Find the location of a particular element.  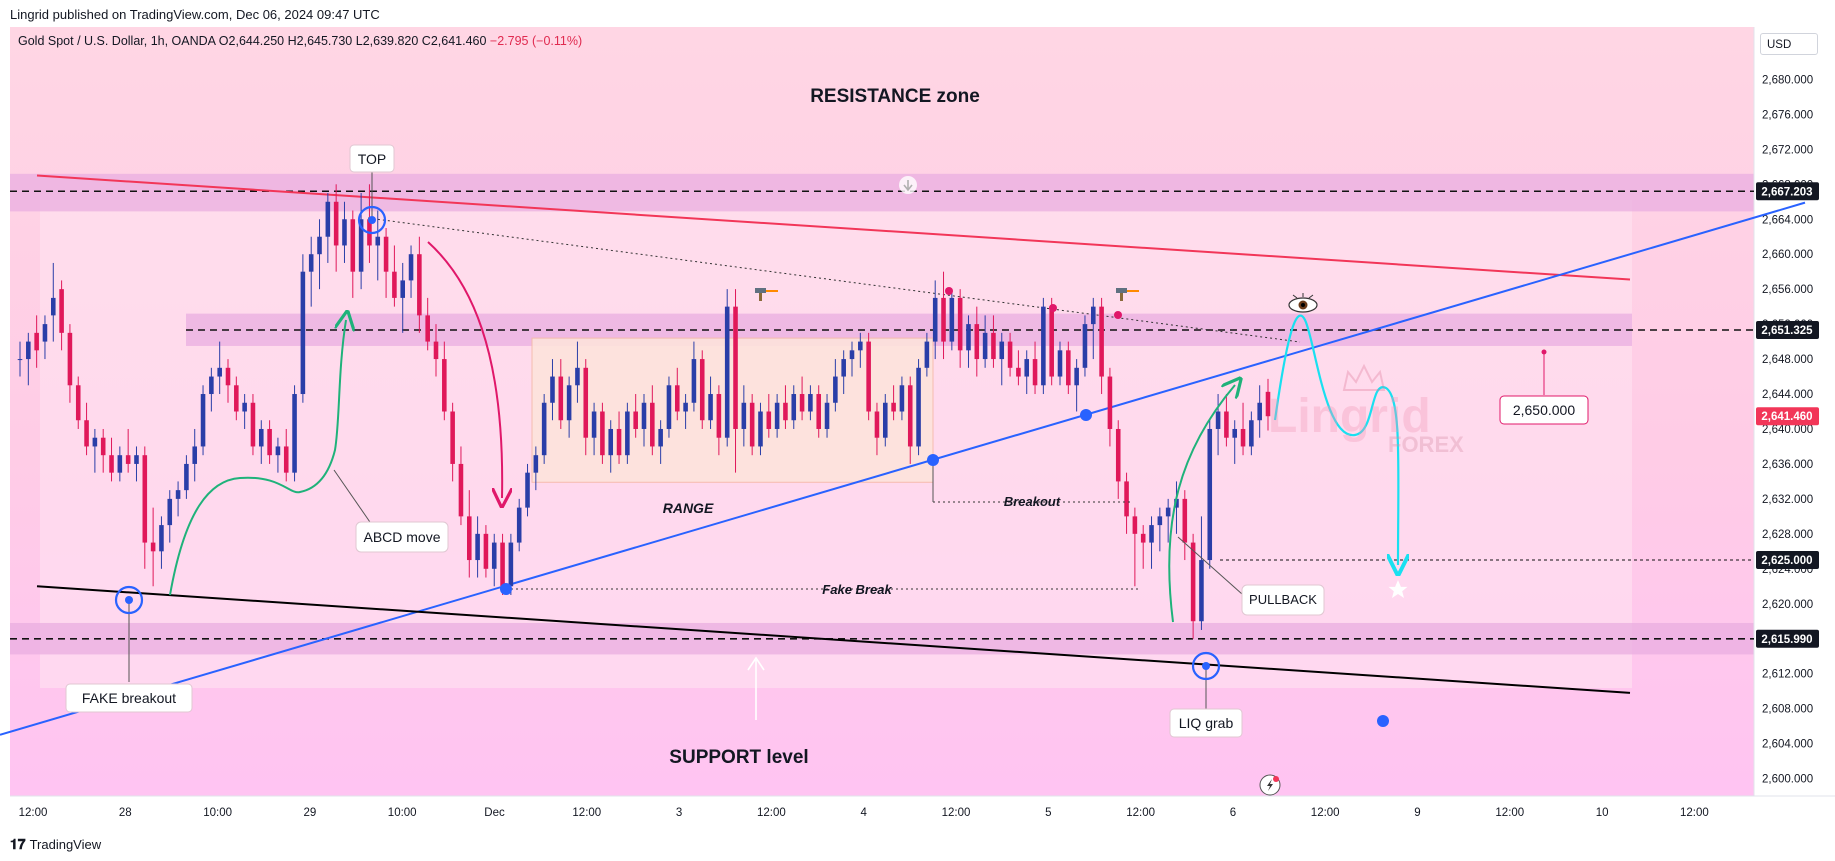

resistance-zone-label: RESISTANCE zone is located at coordinates (895, 96).